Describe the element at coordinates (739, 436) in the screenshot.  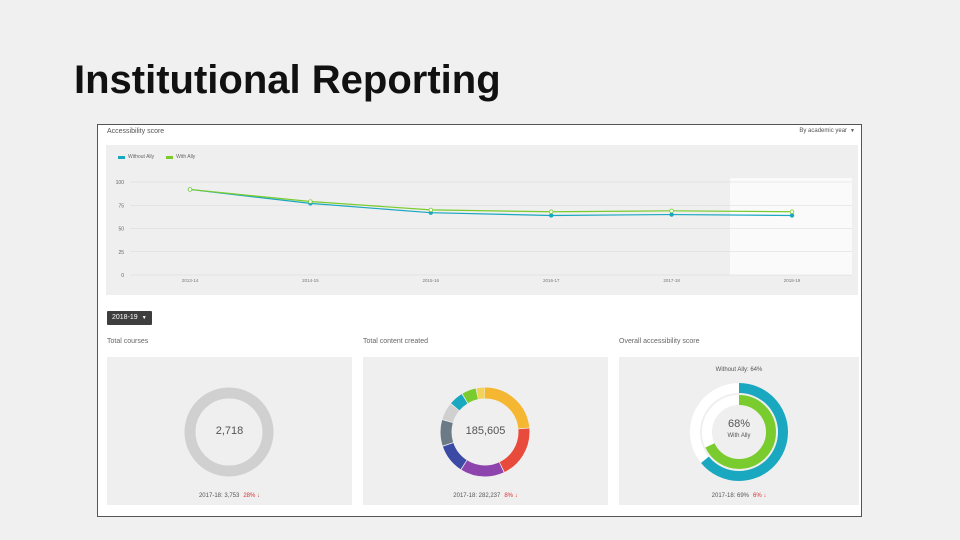
I see `score-center-sub: With Ally` at that location.